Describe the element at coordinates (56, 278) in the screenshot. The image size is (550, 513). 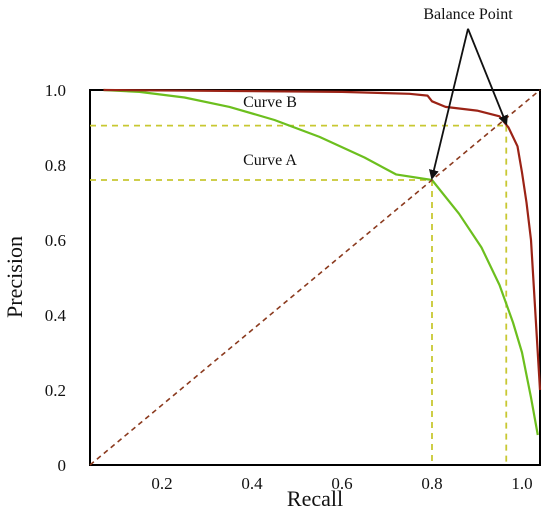
I see `y-tick-labels: 0 0.2 0.4 0.6 0.8 1.0` at that location.